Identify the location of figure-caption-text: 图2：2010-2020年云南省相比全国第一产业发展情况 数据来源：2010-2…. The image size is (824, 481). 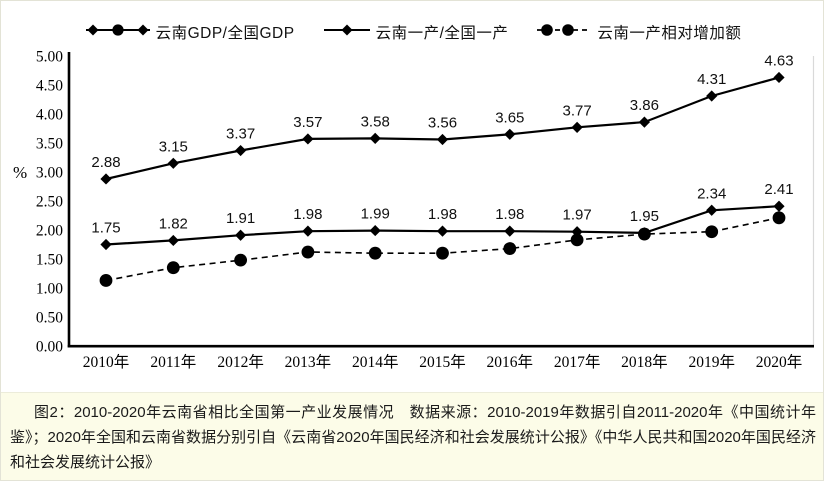
(413, 438).